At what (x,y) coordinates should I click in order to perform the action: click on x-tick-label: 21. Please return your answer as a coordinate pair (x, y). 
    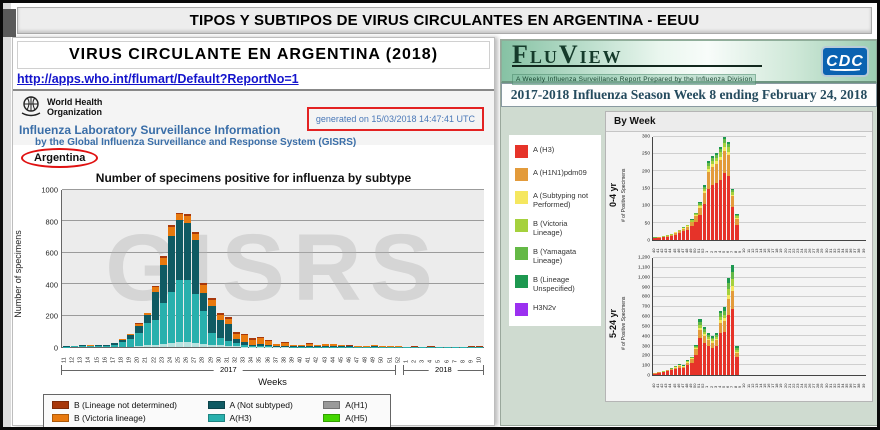
    Looking at the image, I should click on (145, 359).